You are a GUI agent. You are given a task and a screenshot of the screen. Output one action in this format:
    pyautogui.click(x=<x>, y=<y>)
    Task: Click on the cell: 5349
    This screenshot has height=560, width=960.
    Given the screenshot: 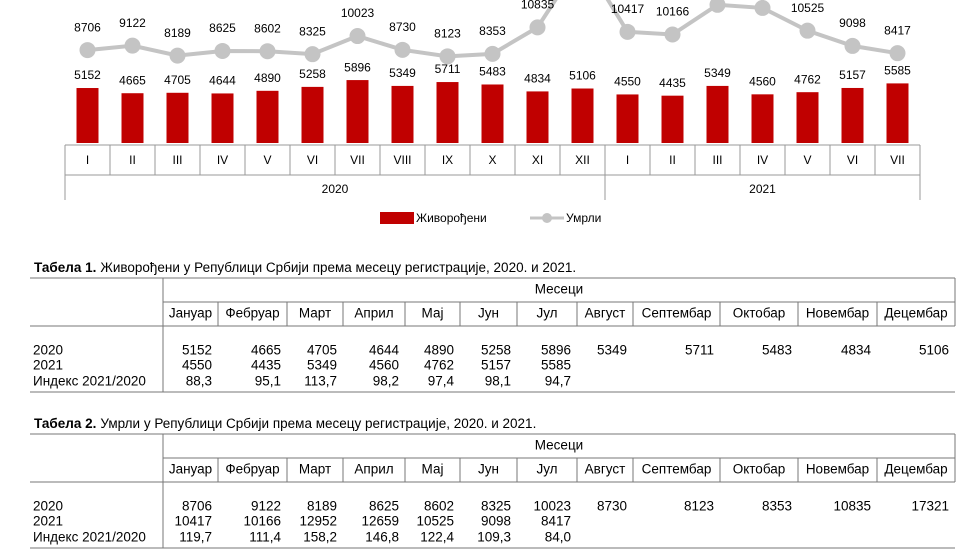 What is the action you would take?
    pyautogui.click(x=612, y=350)
    